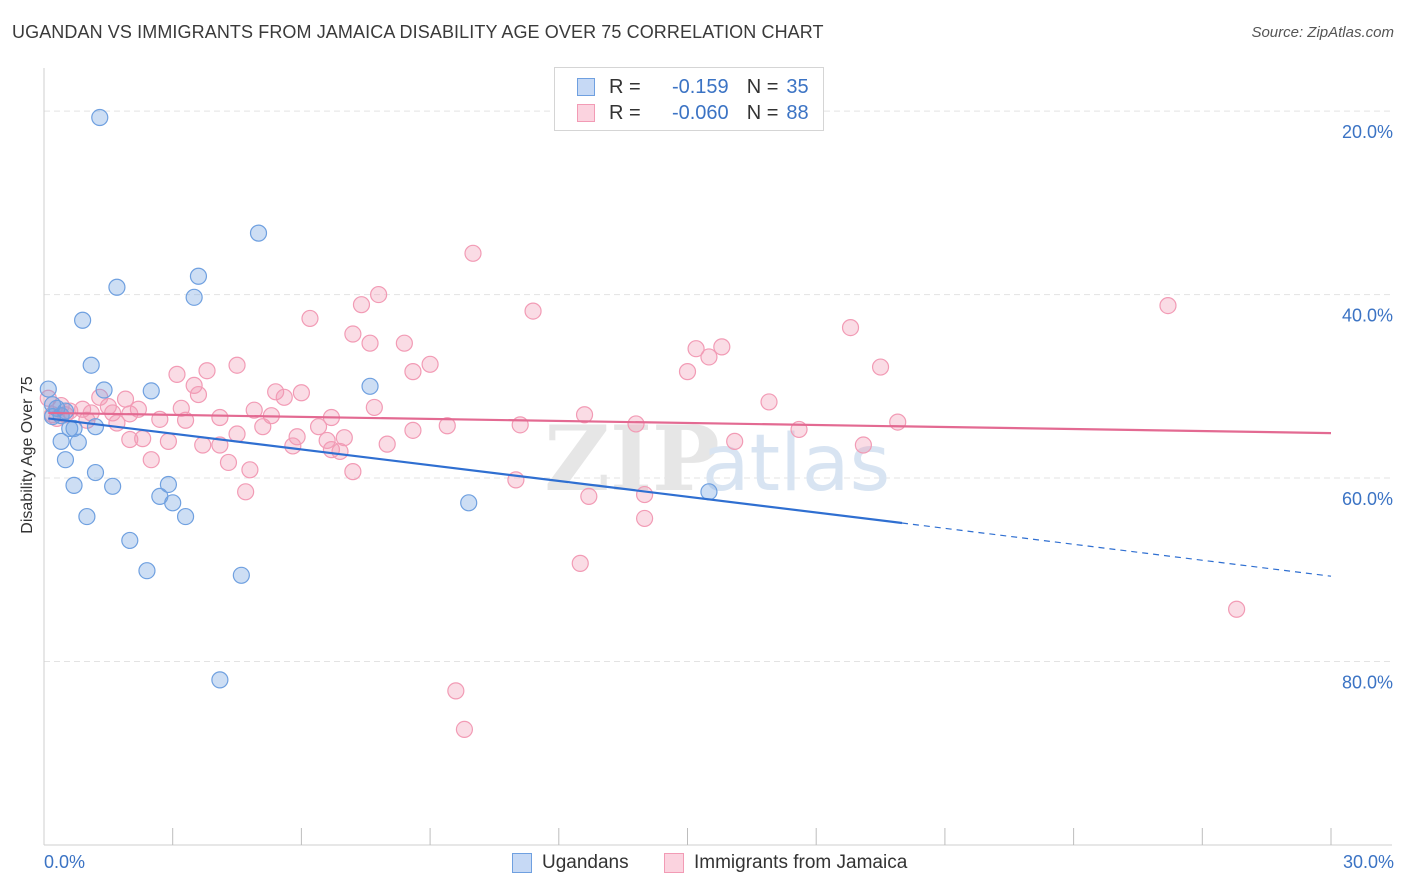 This screenshot has width=1406, height=892. I want to click on legend-row-jamaica: R = -0.060 N = 88, so click(693, 113).